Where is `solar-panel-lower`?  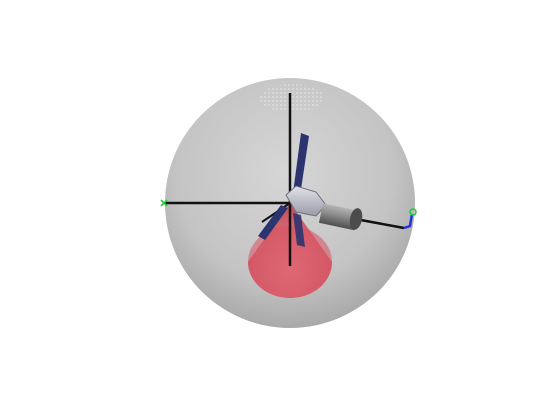 solar-panel-lower is located at coordinates (273, 222).